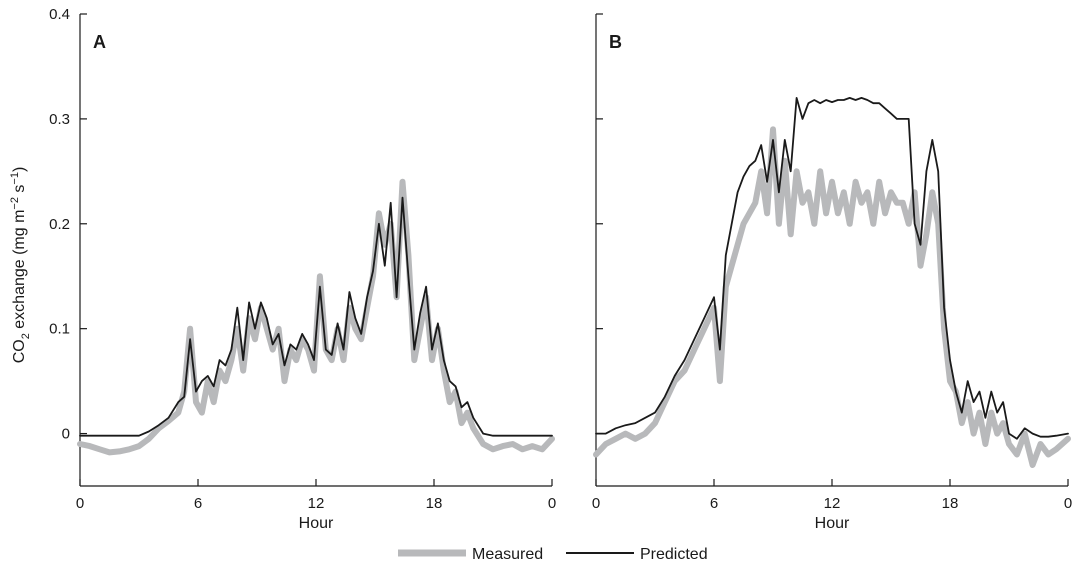 The height and width of the screenshot is (571, 1076). Describe the element at coordinates (674, 554) in the screenshot. I see `legend-predicted-label: Predicted` at that location.